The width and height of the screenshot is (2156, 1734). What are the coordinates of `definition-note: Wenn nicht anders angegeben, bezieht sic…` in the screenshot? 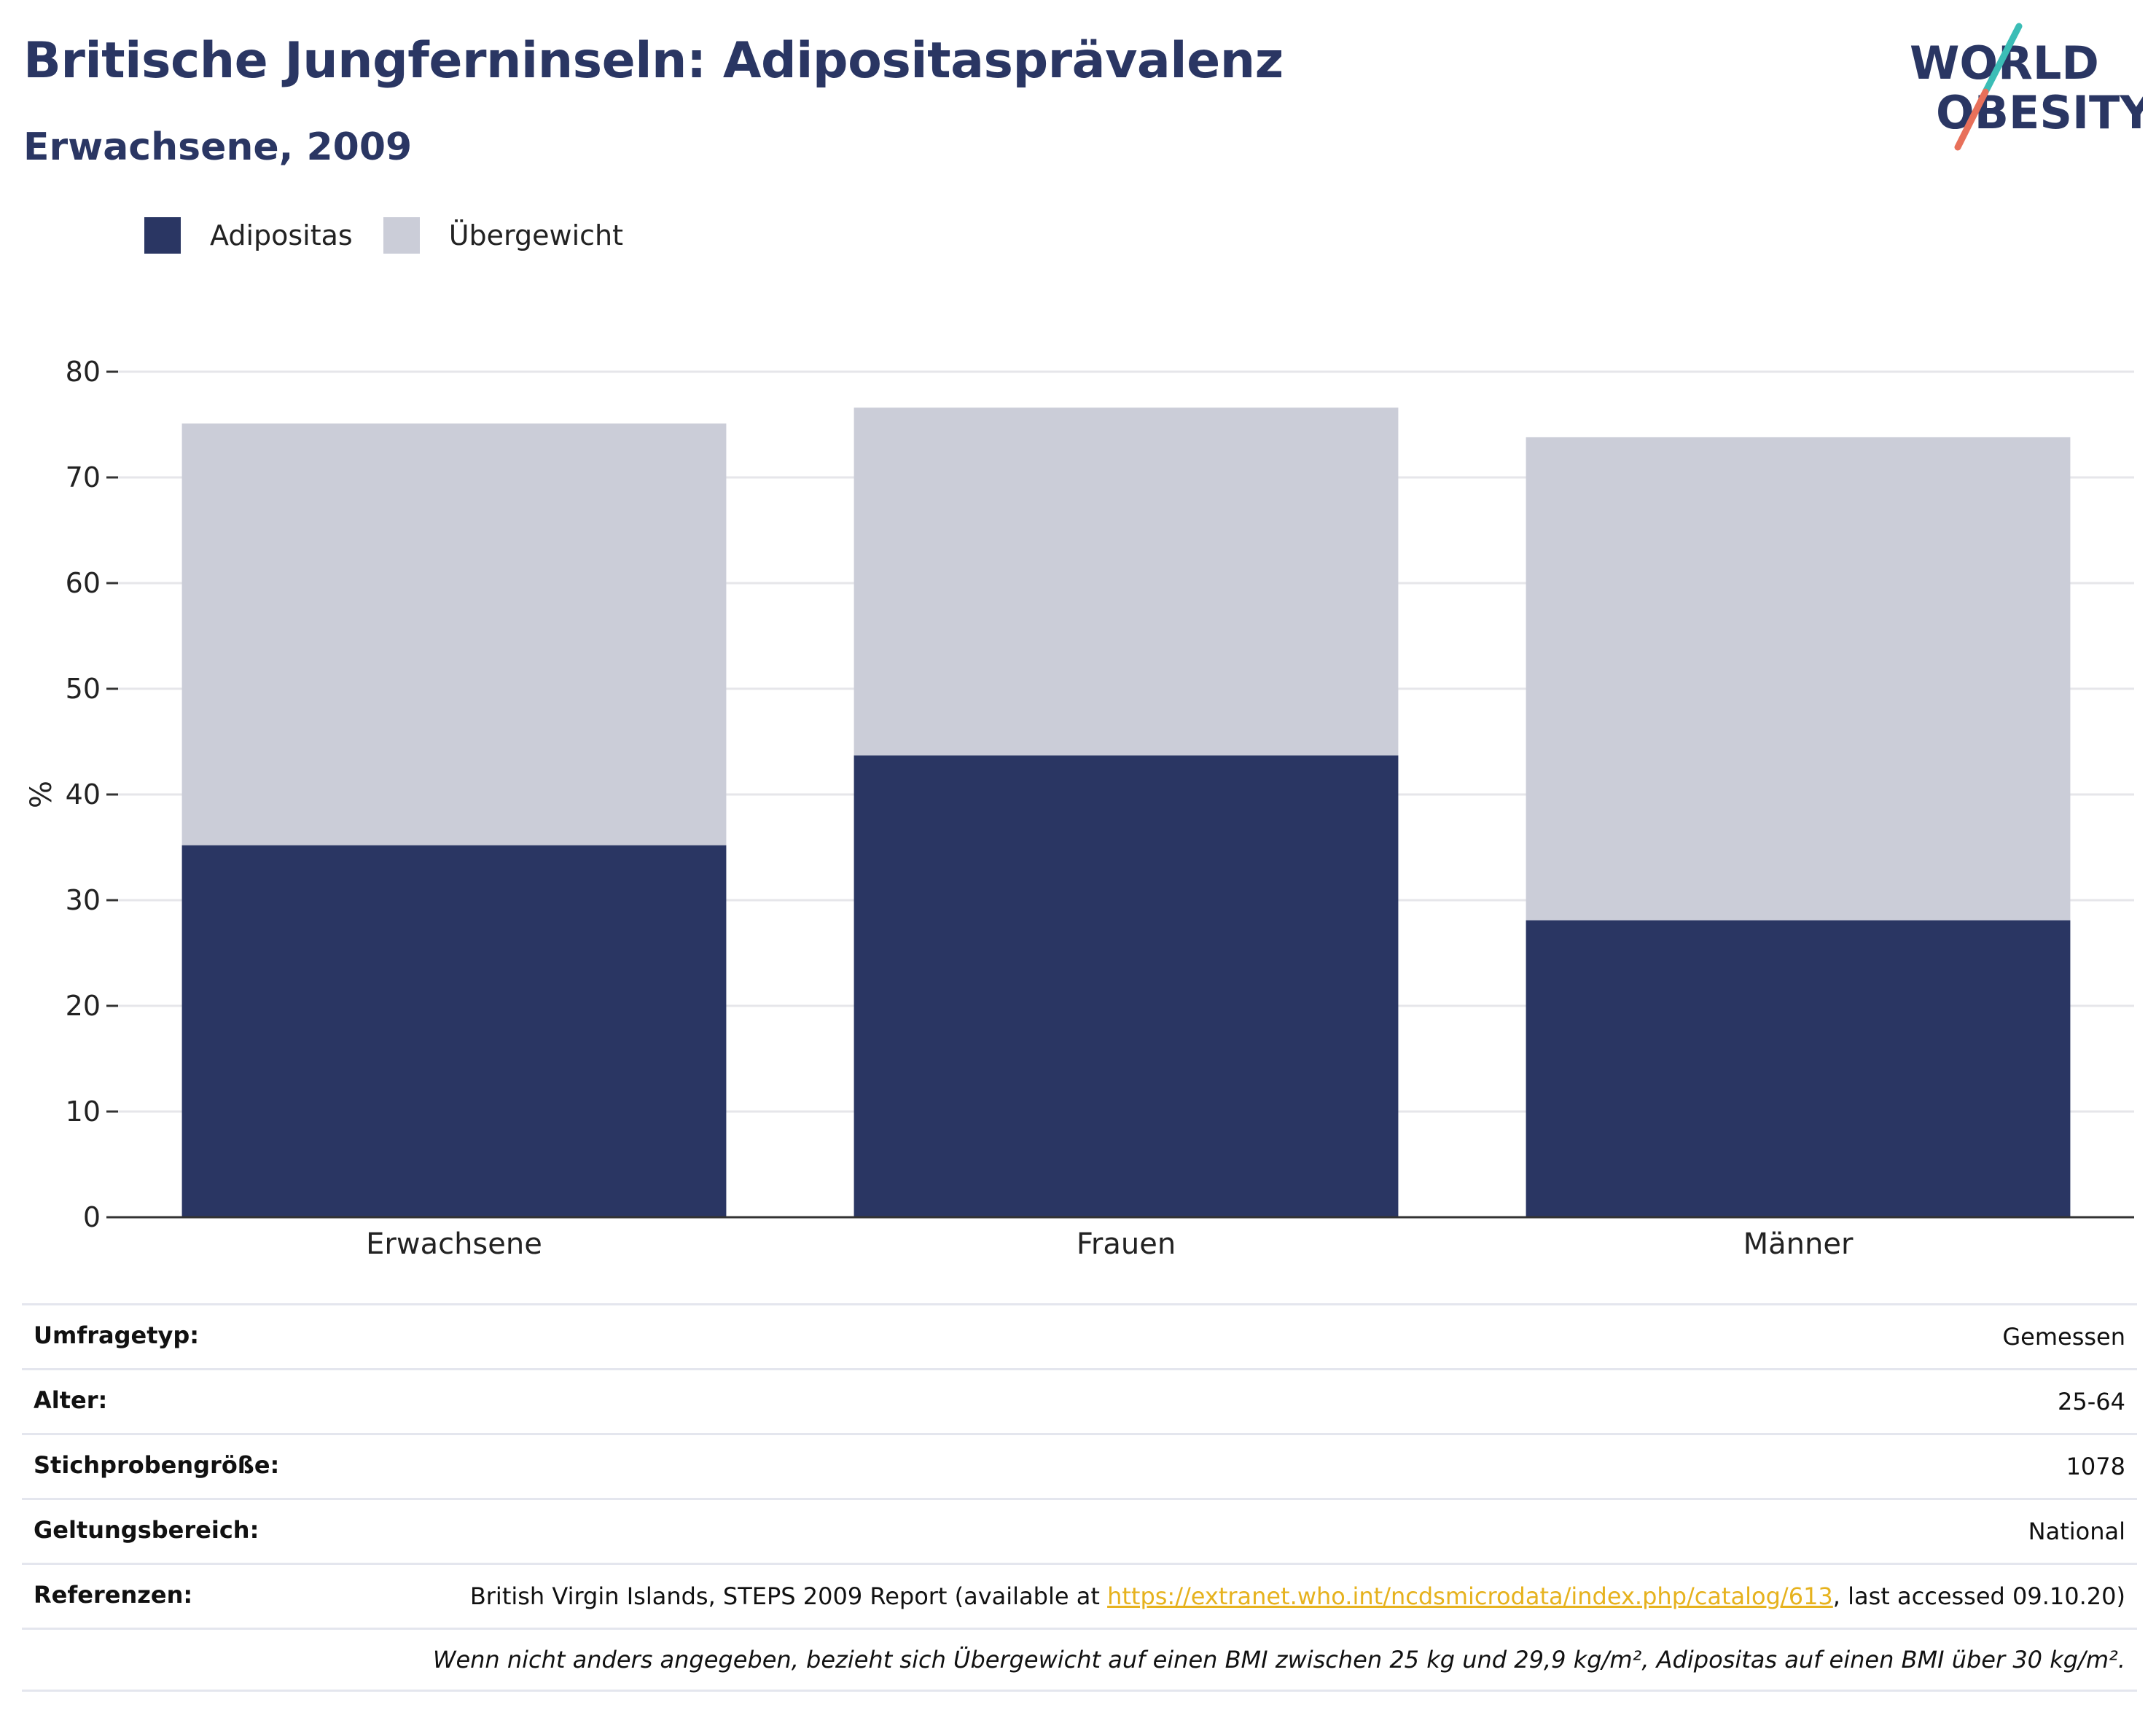 It's located at (1278, 1660).